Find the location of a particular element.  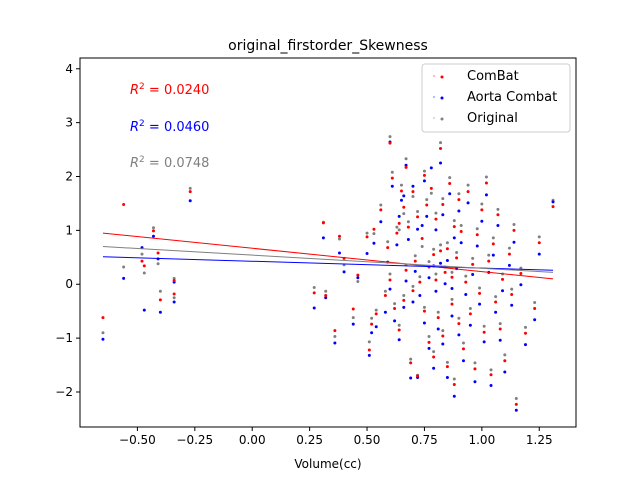

x-tick-label: 0.50 is located at coordinates (367, 440).